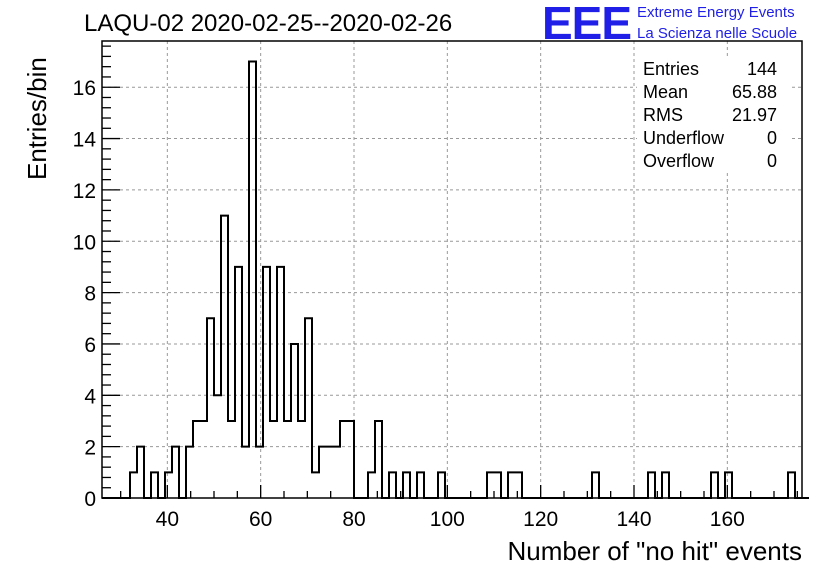 The width and height of the screenshot is (836, 572). I want to click on eee-logo: EEE, so click(587, 24).